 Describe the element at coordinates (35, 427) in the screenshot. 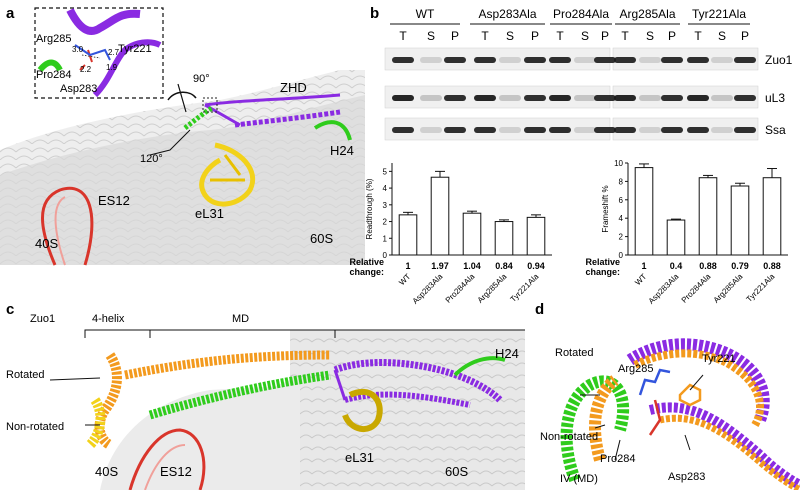

I see `nonrotated-label-c: Non-rotated` at that location.